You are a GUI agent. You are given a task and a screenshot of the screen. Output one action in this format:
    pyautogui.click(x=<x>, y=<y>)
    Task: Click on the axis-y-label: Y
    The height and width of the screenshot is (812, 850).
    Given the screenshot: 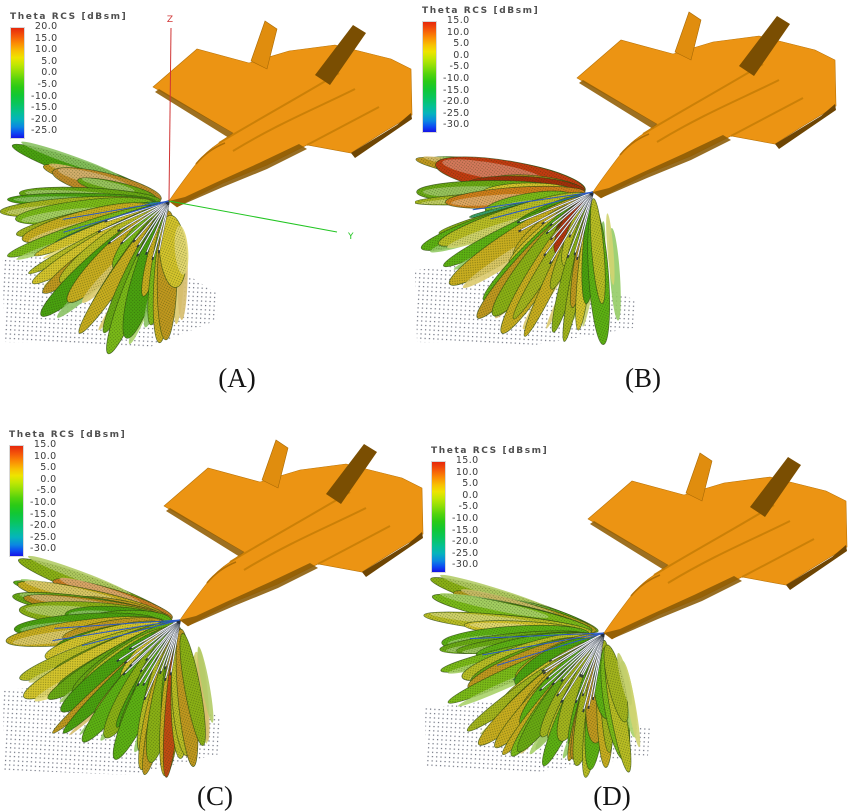 What is the action you would take?
    pyautogui.click(x=350, y=237)
    